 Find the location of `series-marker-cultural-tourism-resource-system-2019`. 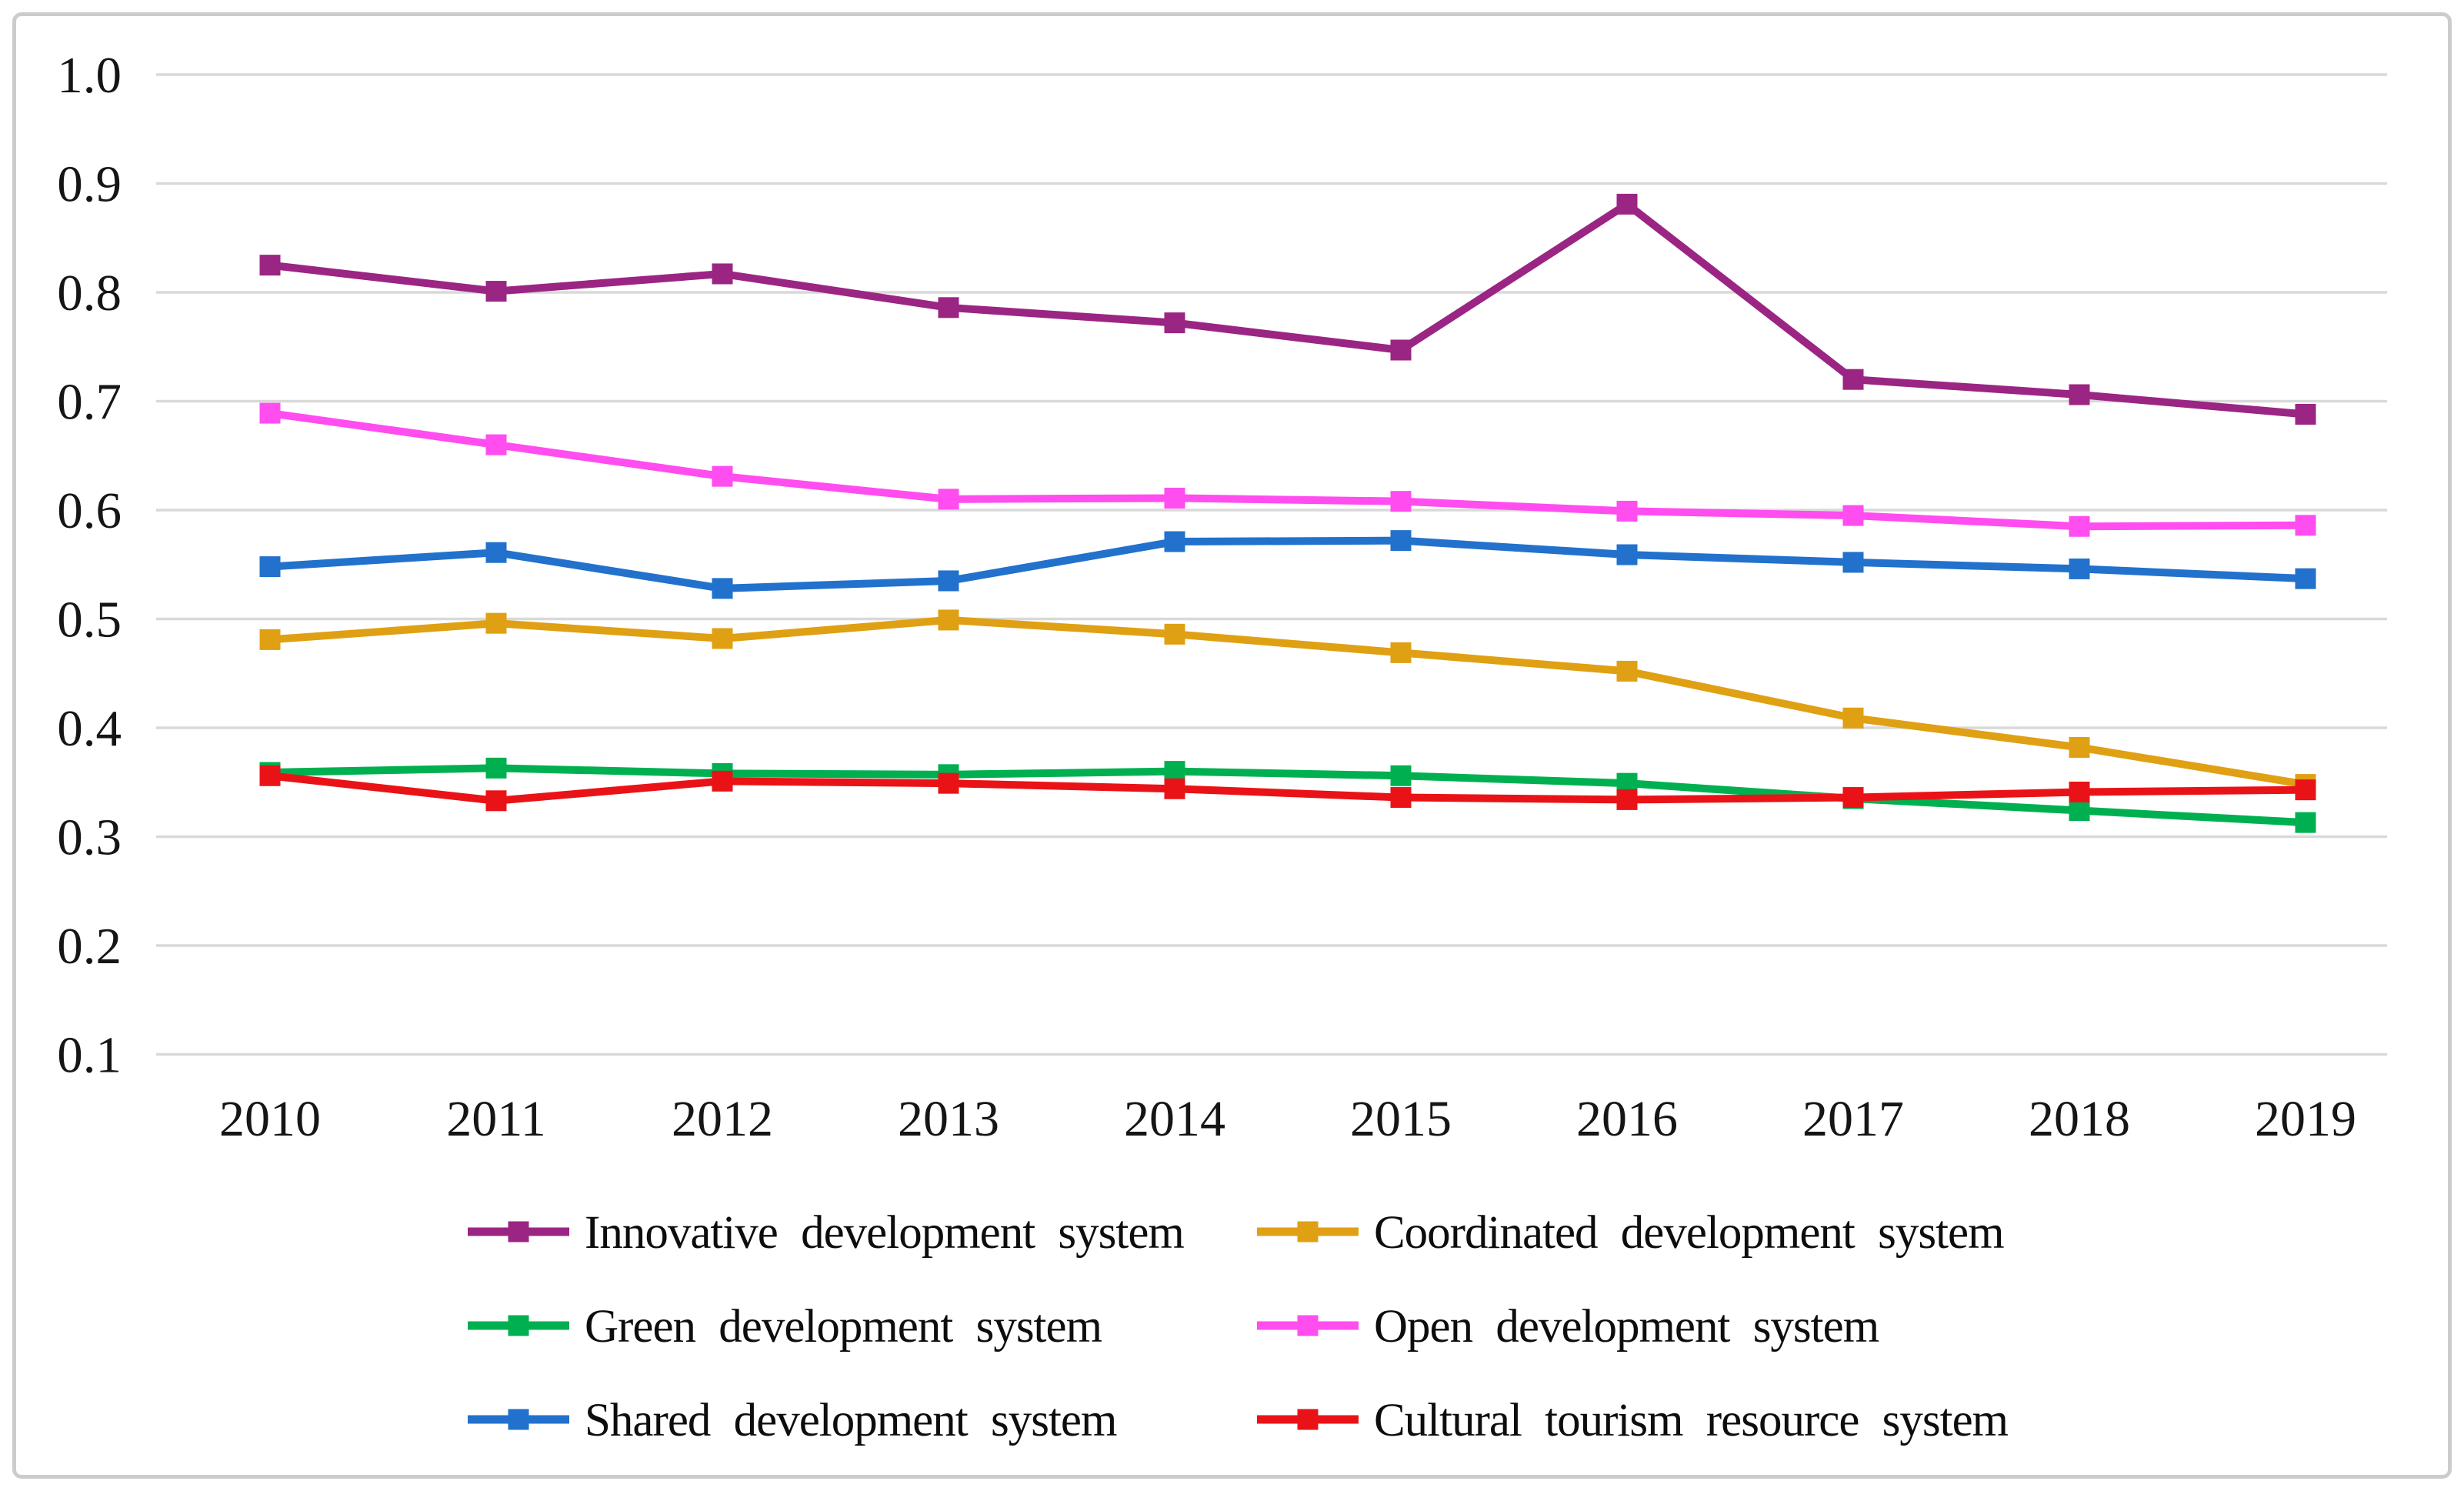

series-marker-cultural-tourism-resource-system-2019 is located at coordinates (2305, 790).